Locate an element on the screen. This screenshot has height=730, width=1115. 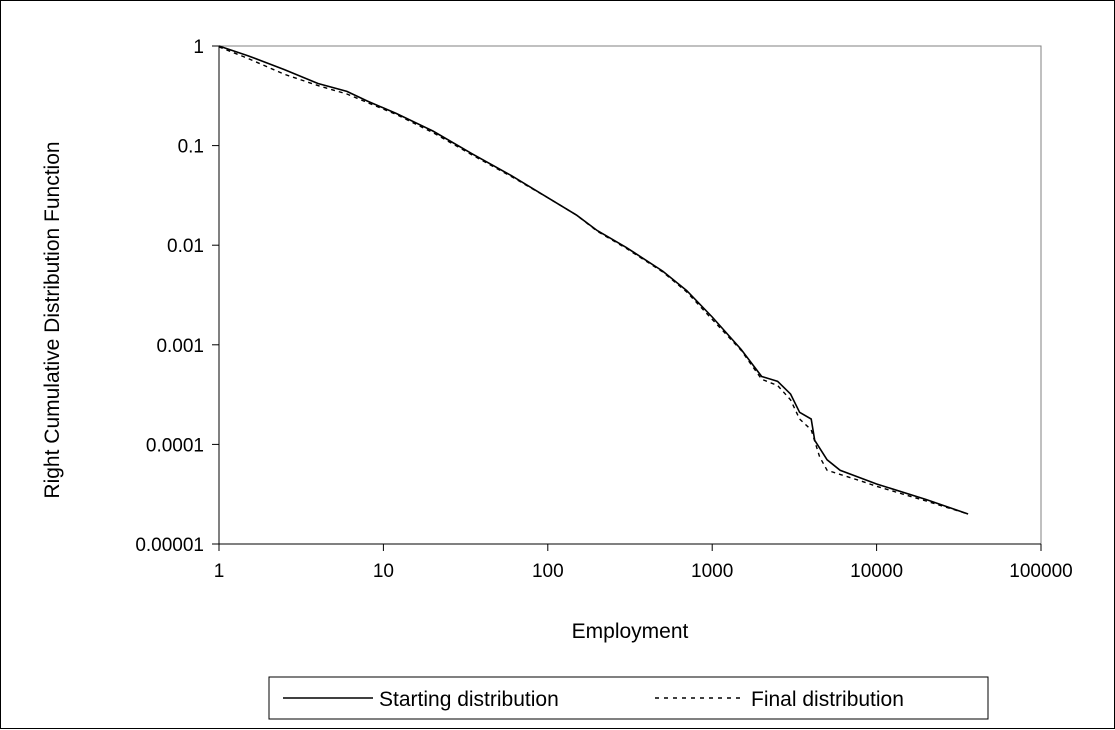
y-axis-title: Right Cumulative Distribution Function is located at coordinates (52, 319).